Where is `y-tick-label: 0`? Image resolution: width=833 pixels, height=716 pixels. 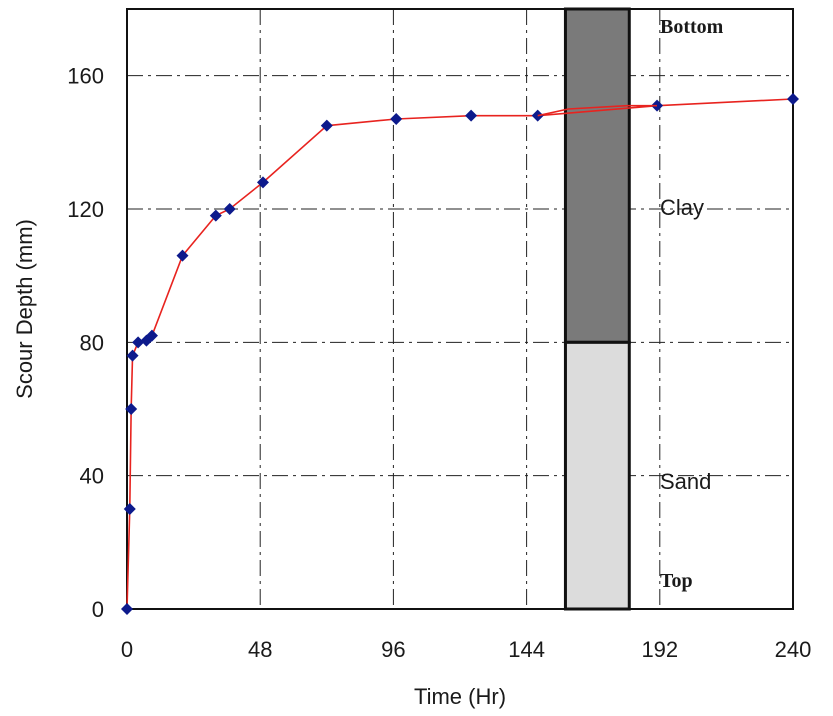 y-tick-label: 0 is located at coordinates (98, 609).